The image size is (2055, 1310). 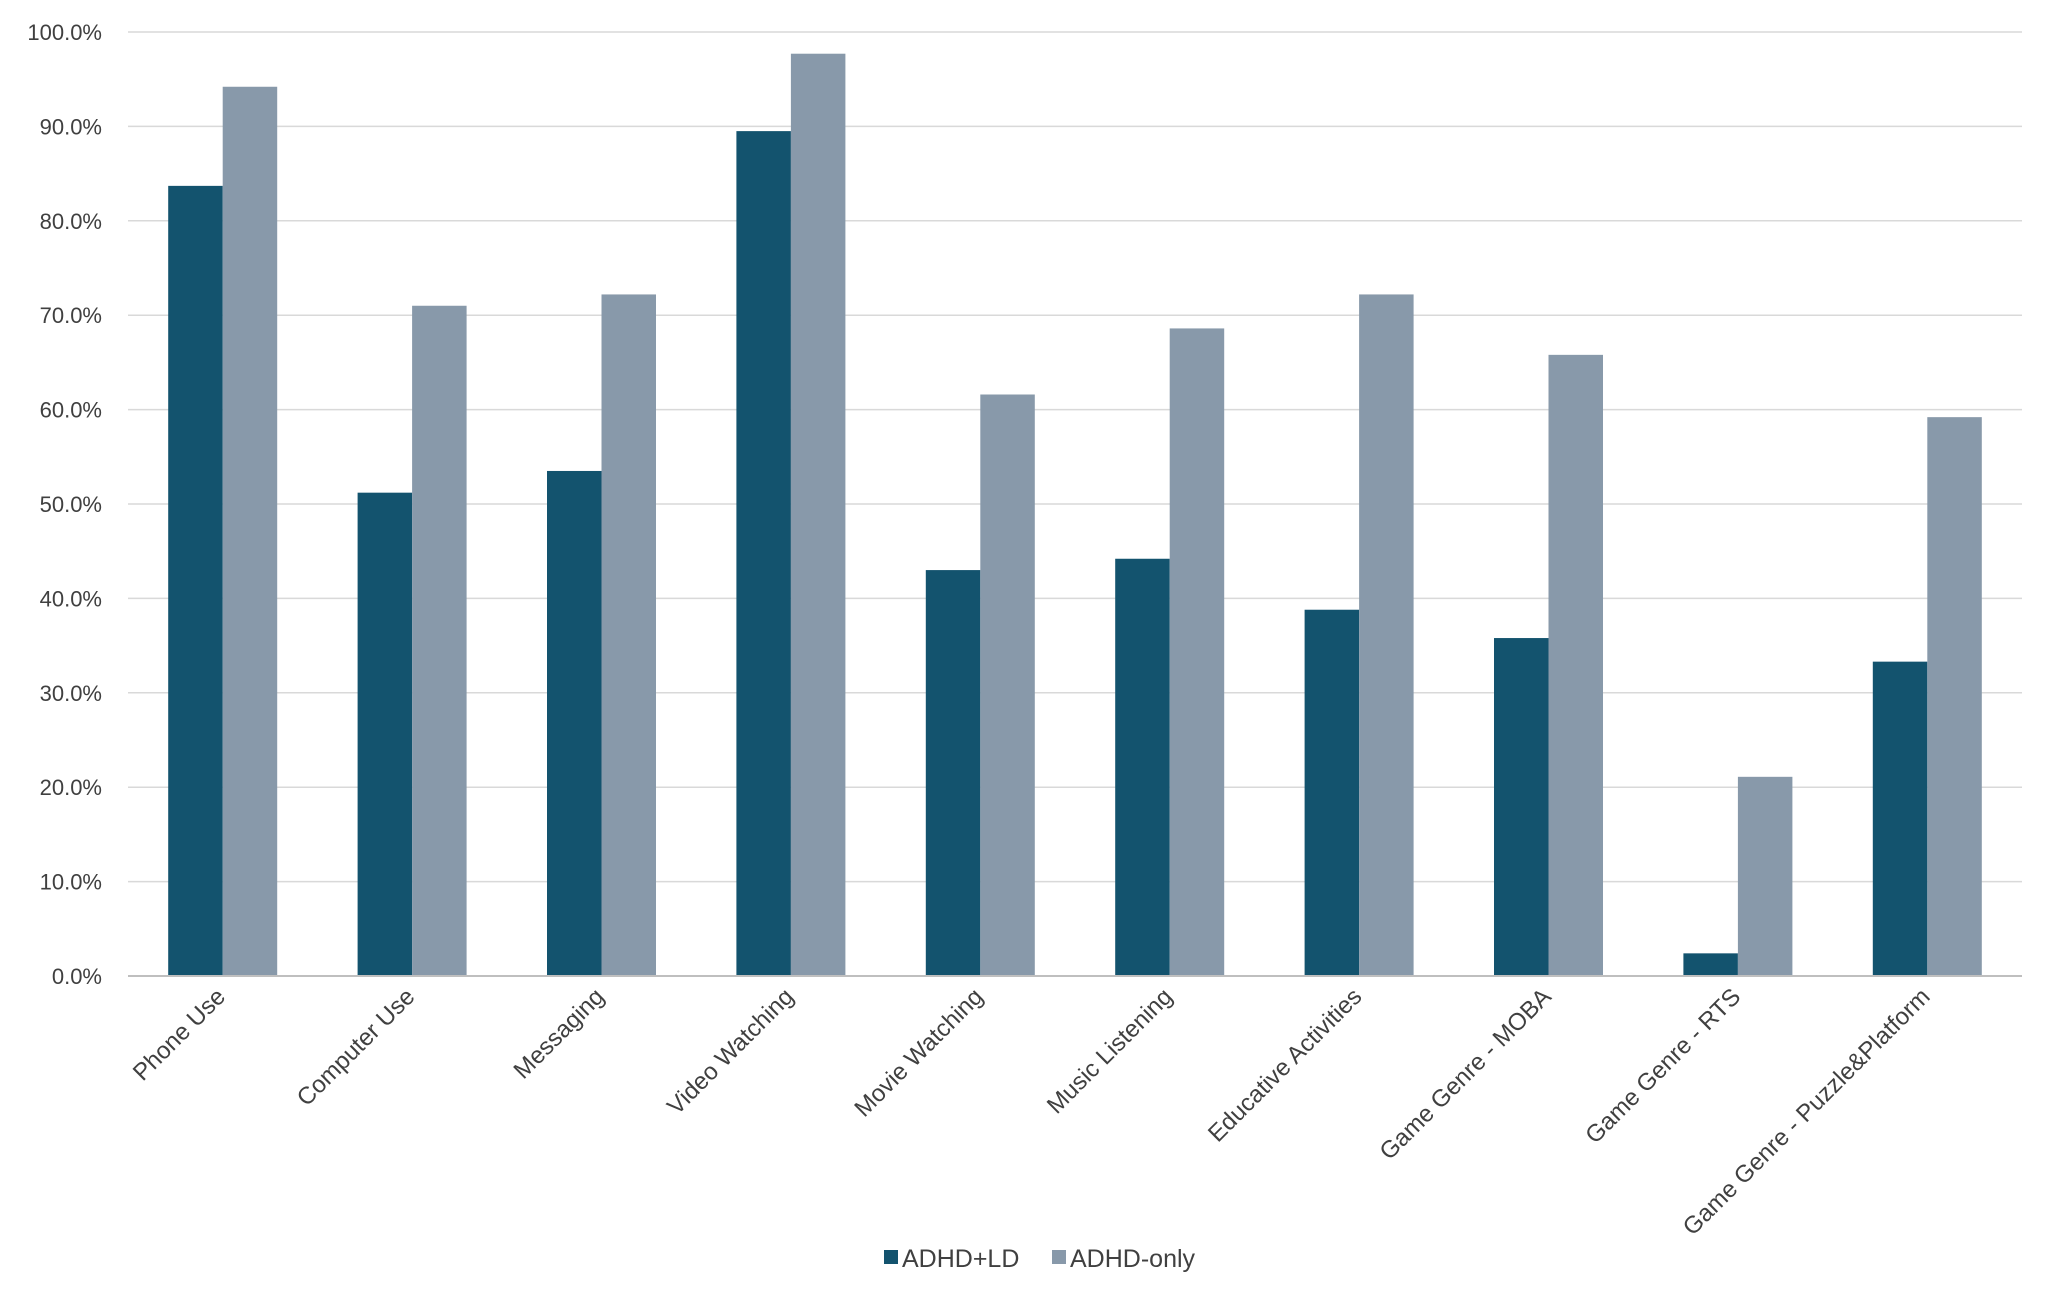 I want to click on legend: ADHD+LD ADHD-only, so click(x=1040, y=1259).